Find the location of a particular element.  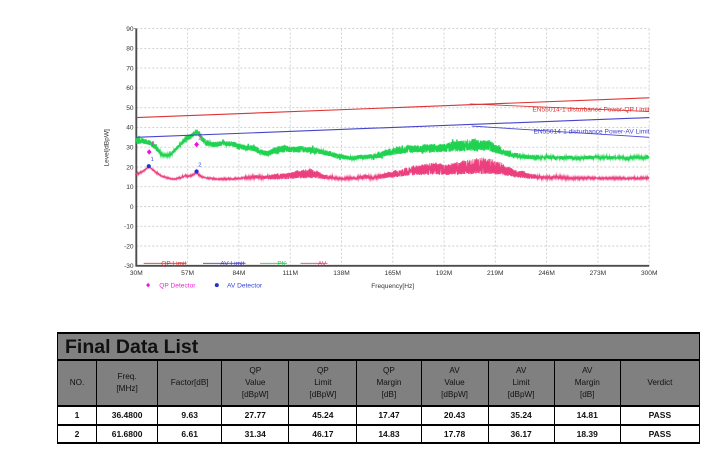

svg-text: Frequency[Hz] is located at coordinates (392, 286).